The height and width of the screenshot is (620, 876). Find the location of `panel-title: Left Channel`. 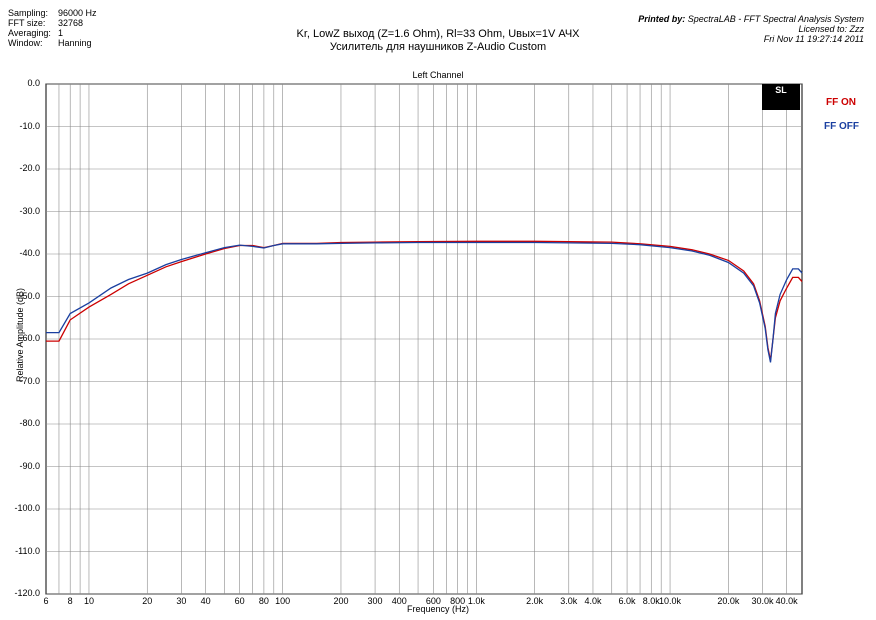

panel-title: Left Channel is located at coordinates (438, 75).